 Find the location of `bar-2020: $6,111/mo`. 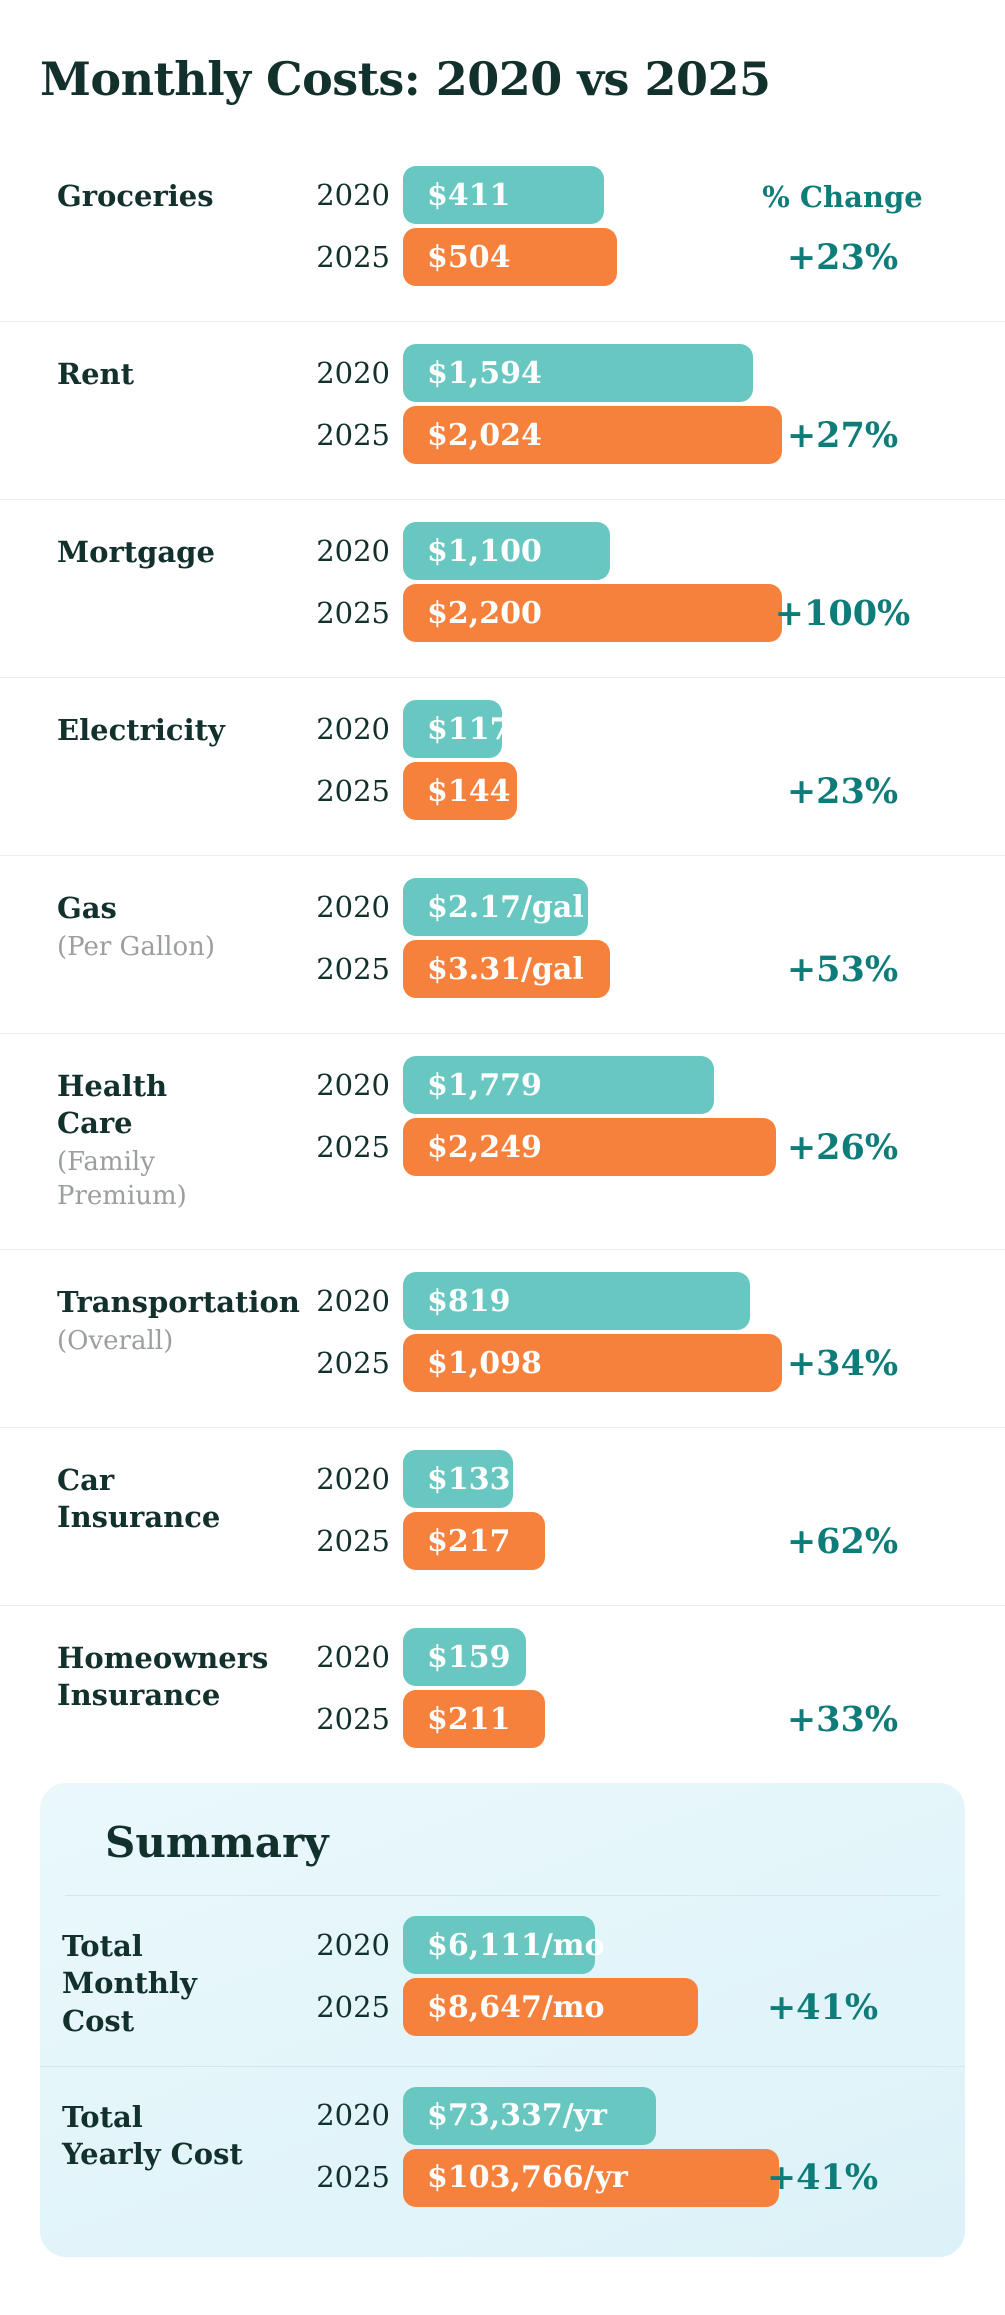

bar-2020: $6,111/mo is located at coordinates (504, 1945).